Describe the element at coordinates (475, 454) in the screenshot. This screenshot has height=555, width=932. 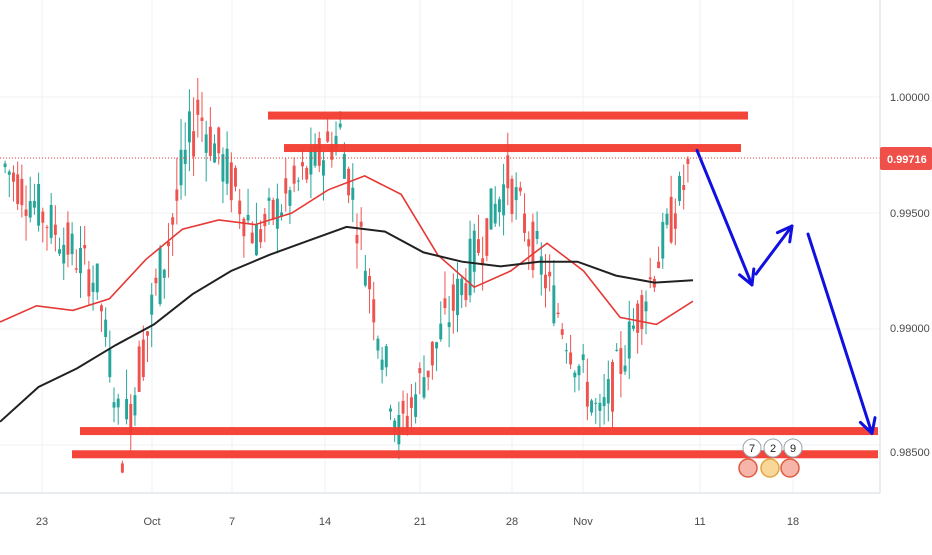
I see `level-line-support-lower` at that location.